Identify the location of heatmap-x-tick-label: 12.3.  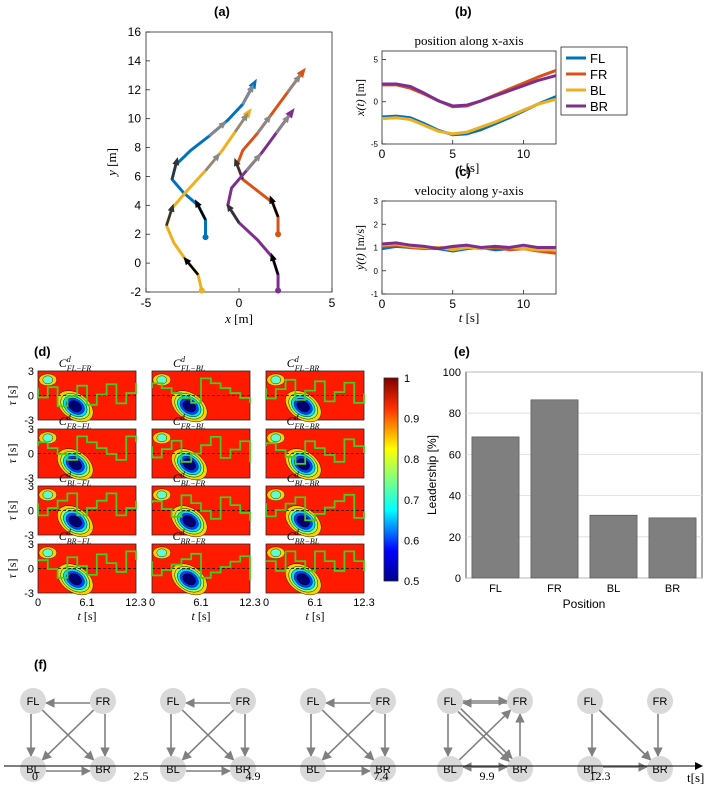
(249, 603).